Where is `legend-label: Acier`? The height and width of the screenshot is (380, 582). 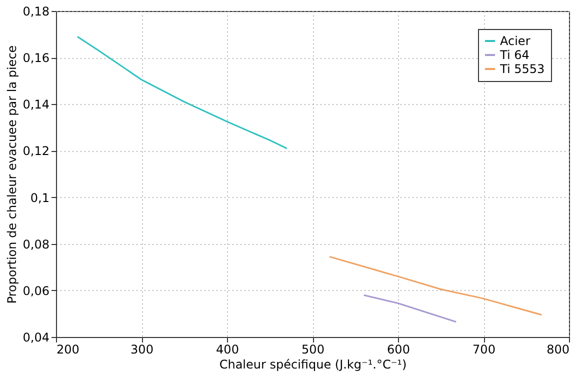
legend-label: Acier is located at coordinates (515, 41).